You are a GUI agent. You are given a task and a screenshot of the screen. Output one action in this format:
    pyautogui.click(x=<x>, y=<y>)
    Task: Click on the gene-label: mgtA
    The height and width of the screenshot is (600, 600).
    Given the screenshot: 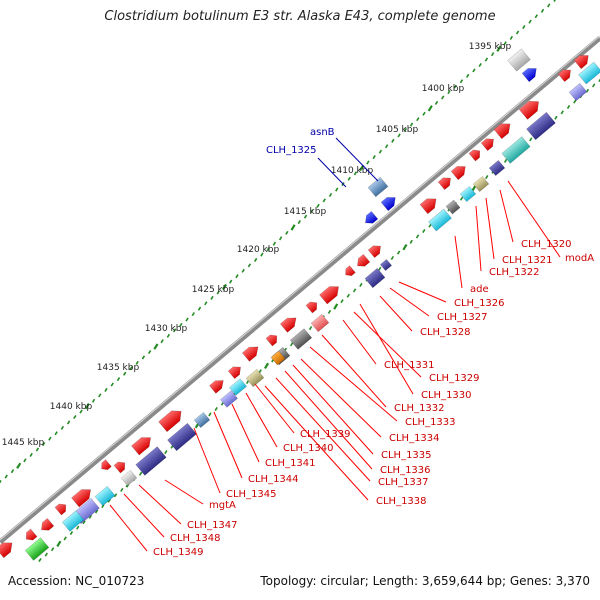 What is the action you would take?
    pyautogui.click(x=222, y=505)
    